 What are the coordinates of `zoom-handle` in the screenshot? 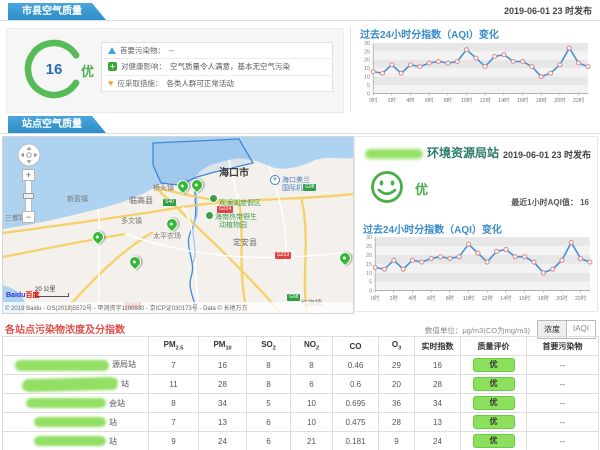 It's located at (28, 196).